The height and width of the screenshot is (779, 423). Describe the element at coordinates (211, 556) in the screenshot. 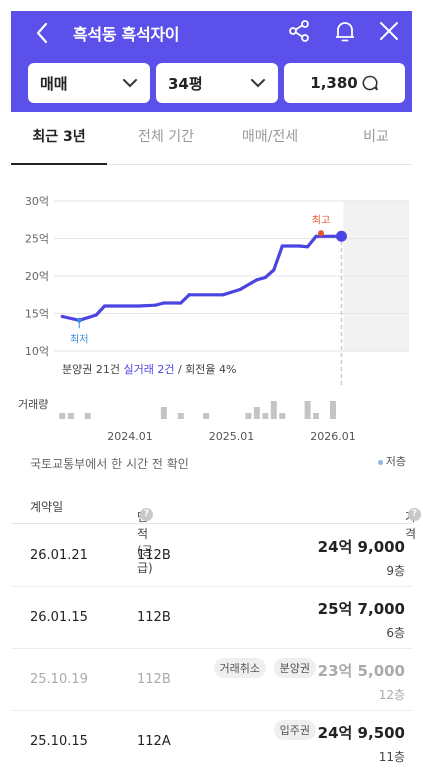

I see `table-row: 26.01.21 112B 24억 9,000 9층` at that location.